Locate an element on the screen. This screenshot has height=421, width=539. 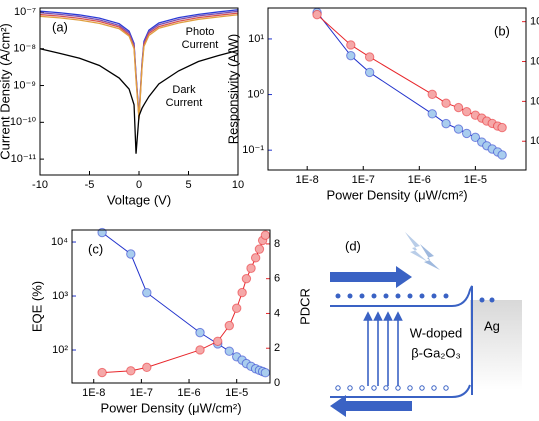
x-axis-label: Voltage (V) is located at coordinates (139, 199).